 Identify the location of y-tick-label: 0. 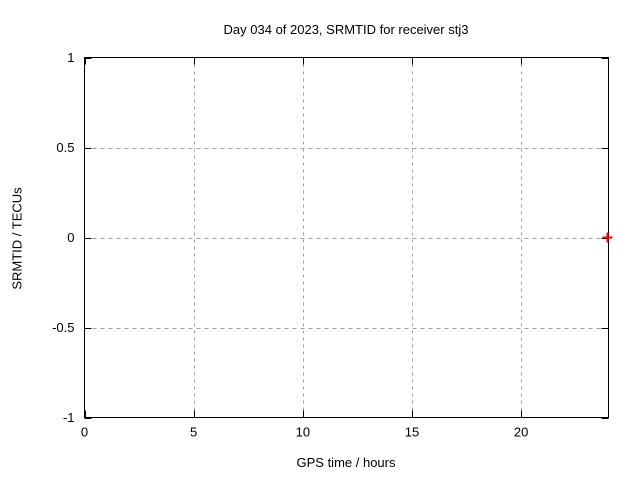
(70, 237).